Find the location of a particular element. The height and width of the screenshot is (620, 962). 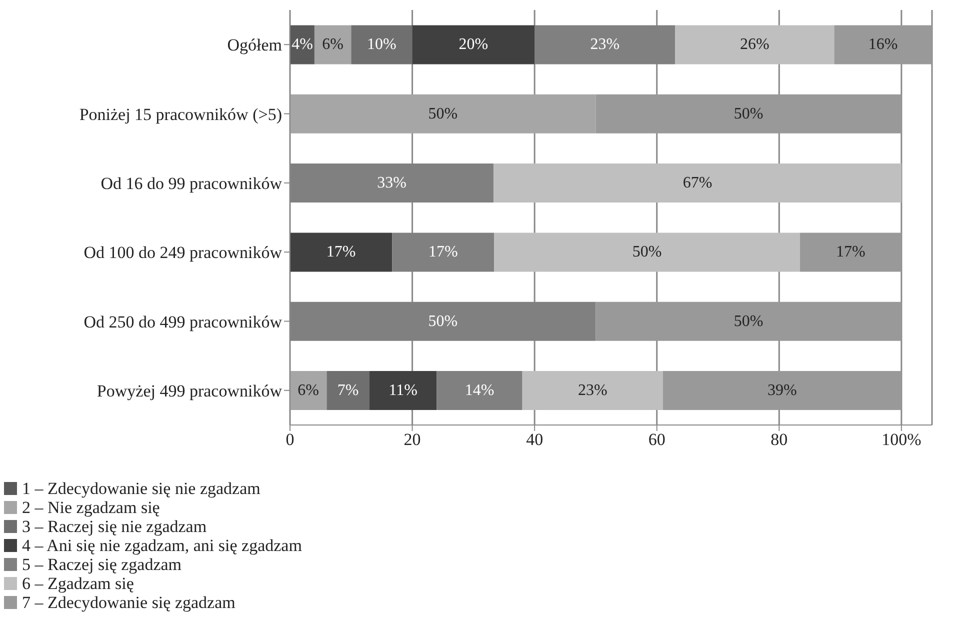

legend-label: 3 – Raczej się nie zgadzam is located at coordinates (114, 526).